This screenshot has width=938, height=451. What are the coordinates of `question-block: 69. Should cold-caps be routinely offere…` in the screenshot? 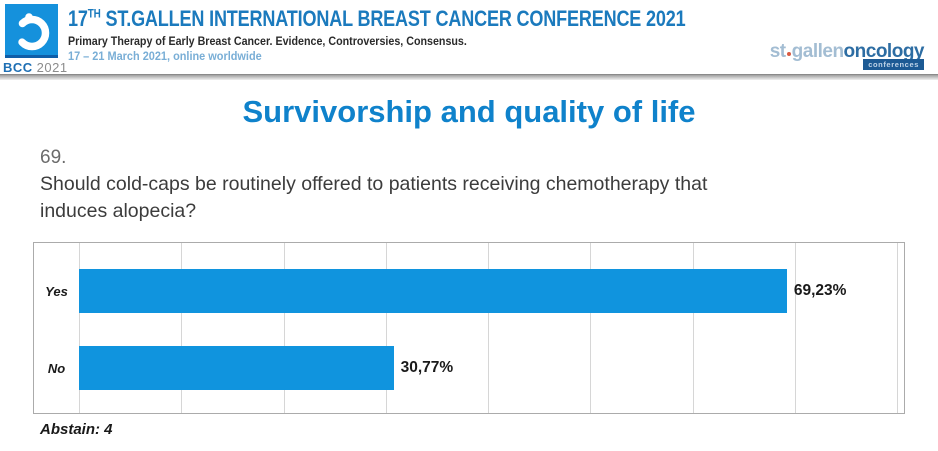 It's located at (373, 184).